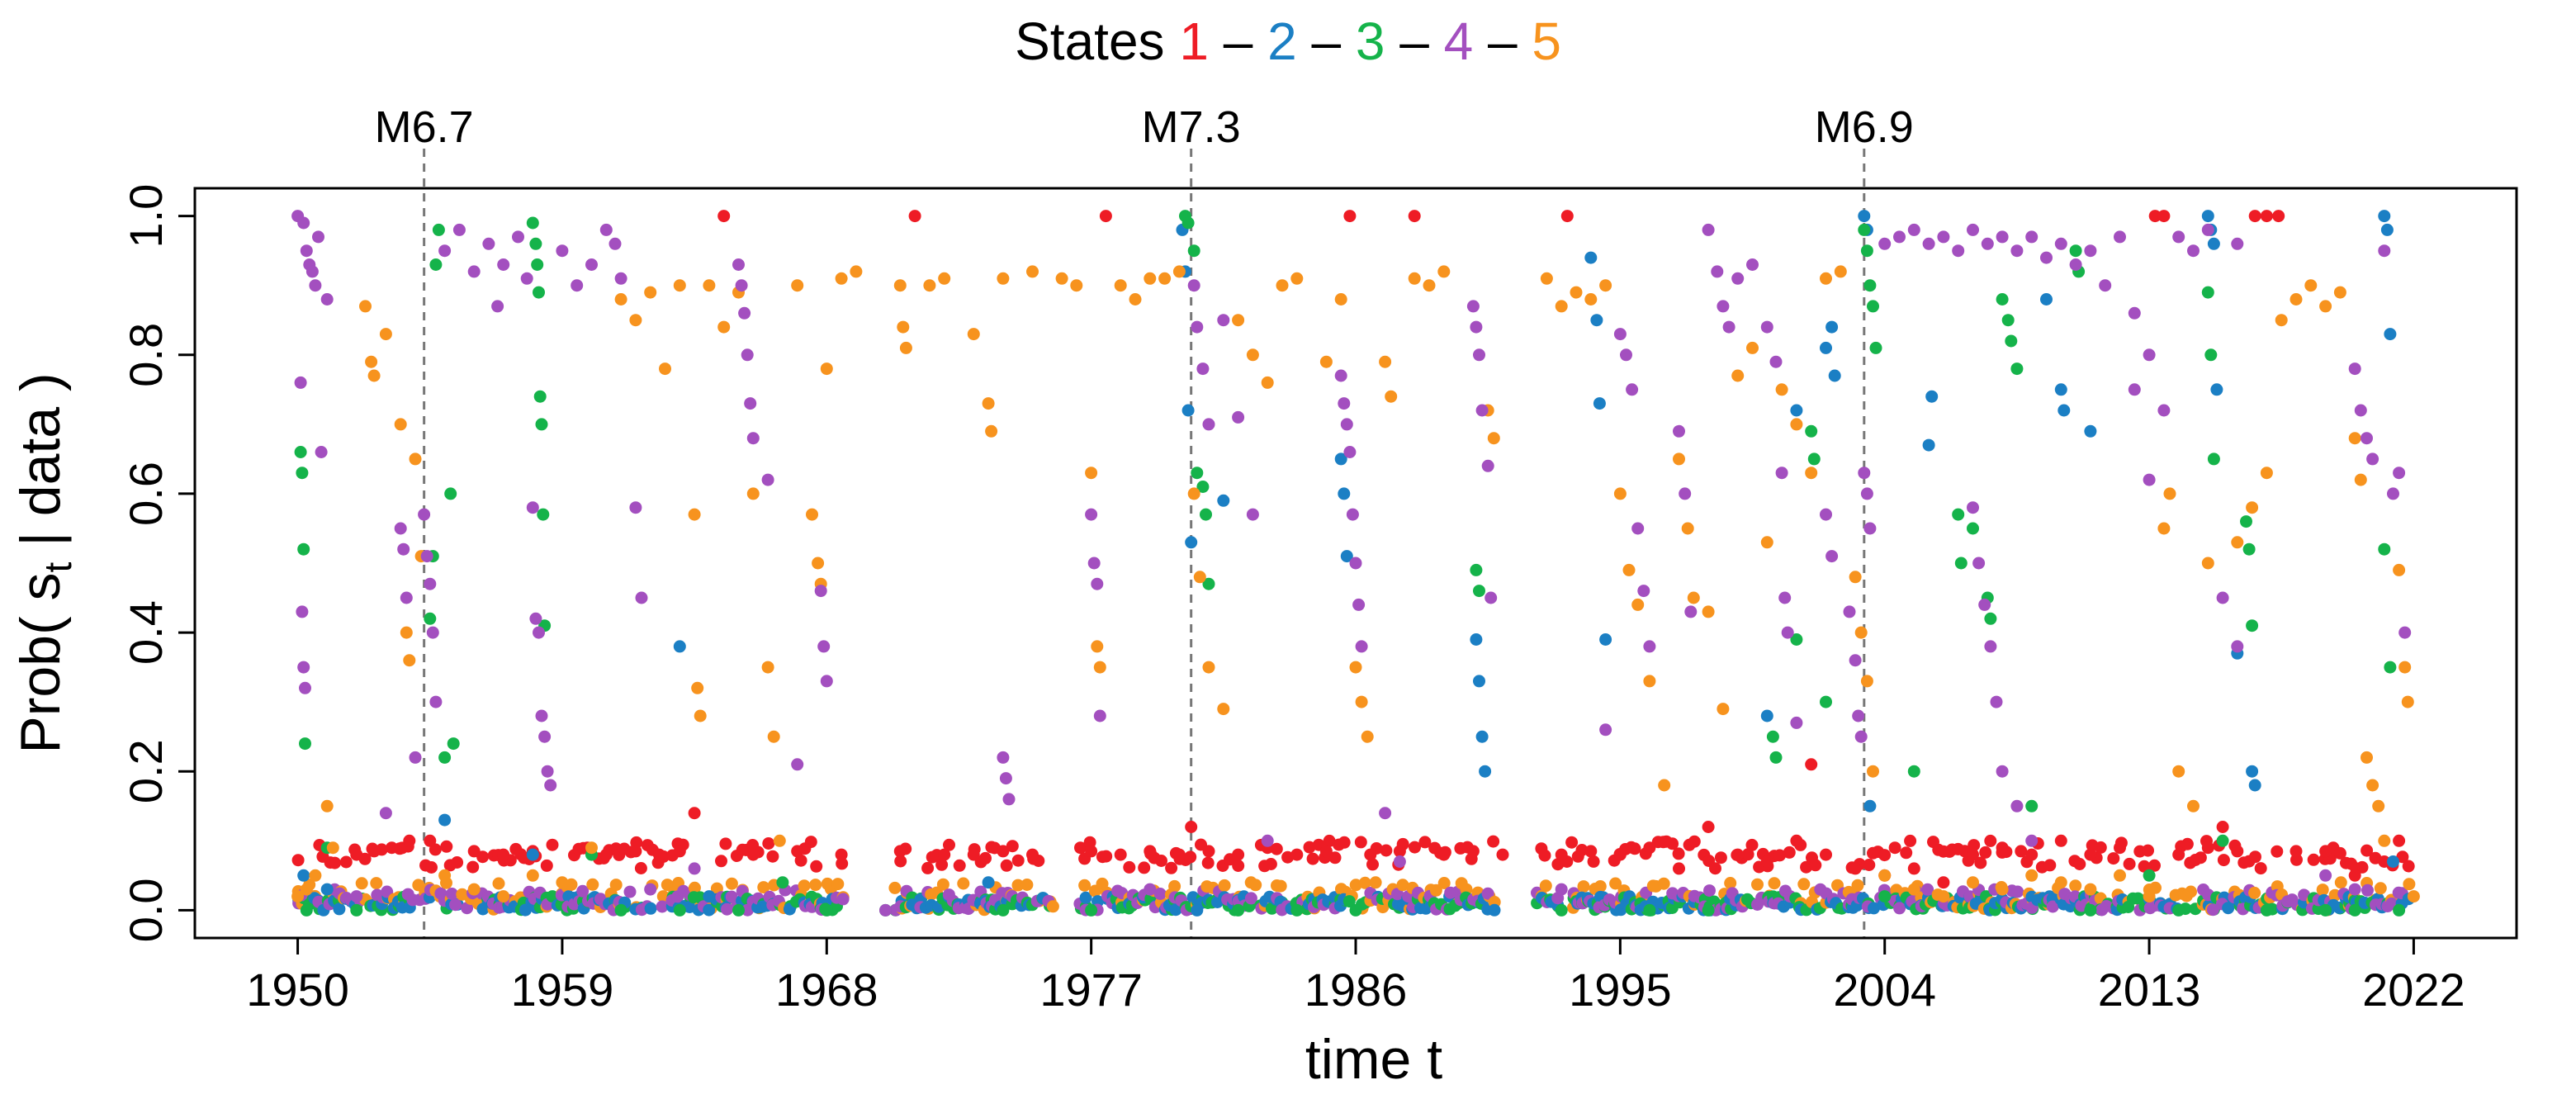 This screenshot has height=1099, width=2576. What do you see at coordinates (44, 562) in the screenshot?
I see `y-axis-label: Prob( st | data )` at bounding box center [44, 562].